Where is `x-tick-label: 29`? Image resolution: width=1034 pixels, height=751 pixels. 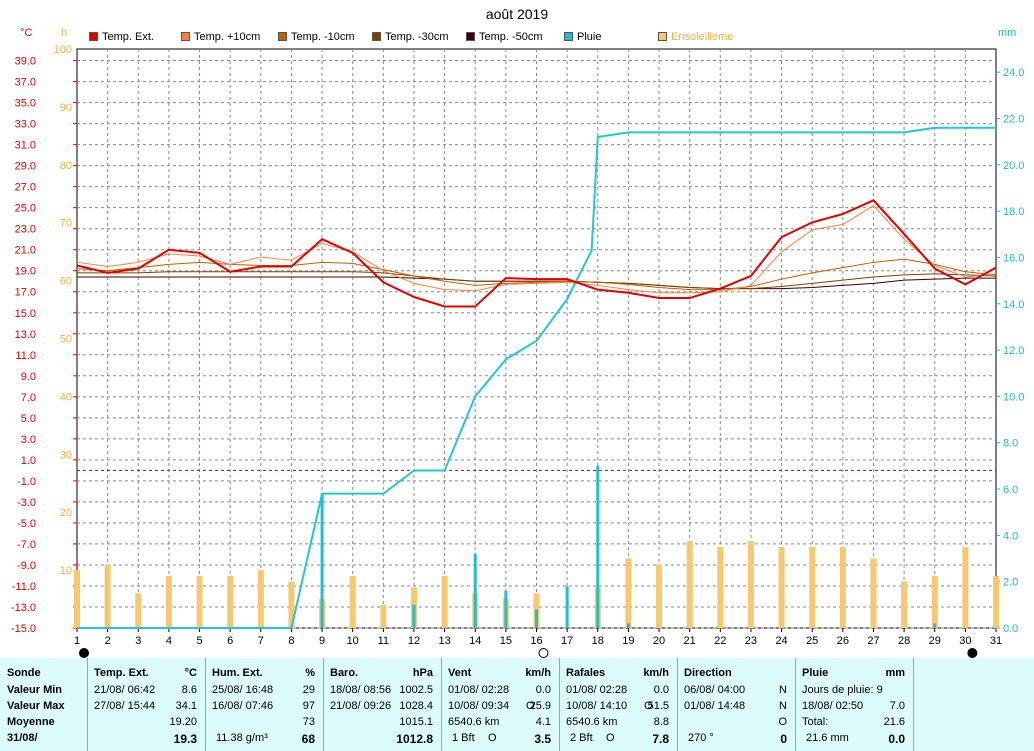
x-tick-label: 29 is located at coordinates (935, 641).